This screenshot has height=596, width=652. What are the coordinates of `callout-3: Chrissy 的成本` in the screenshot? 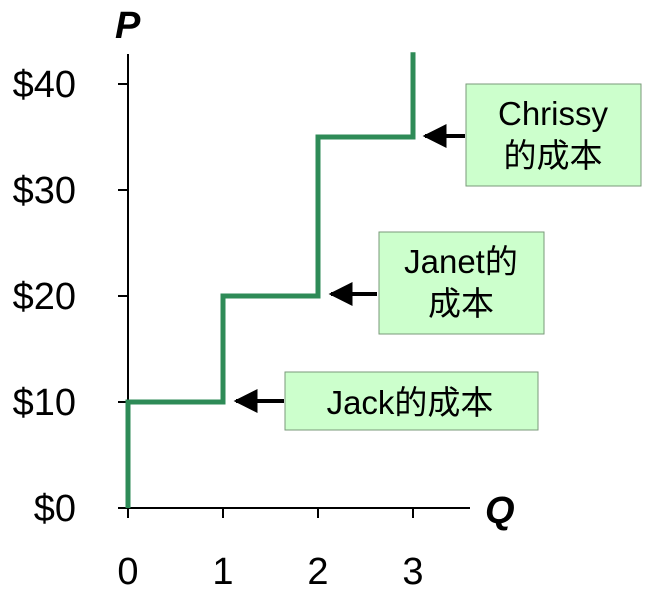 It's located at (532, 135).